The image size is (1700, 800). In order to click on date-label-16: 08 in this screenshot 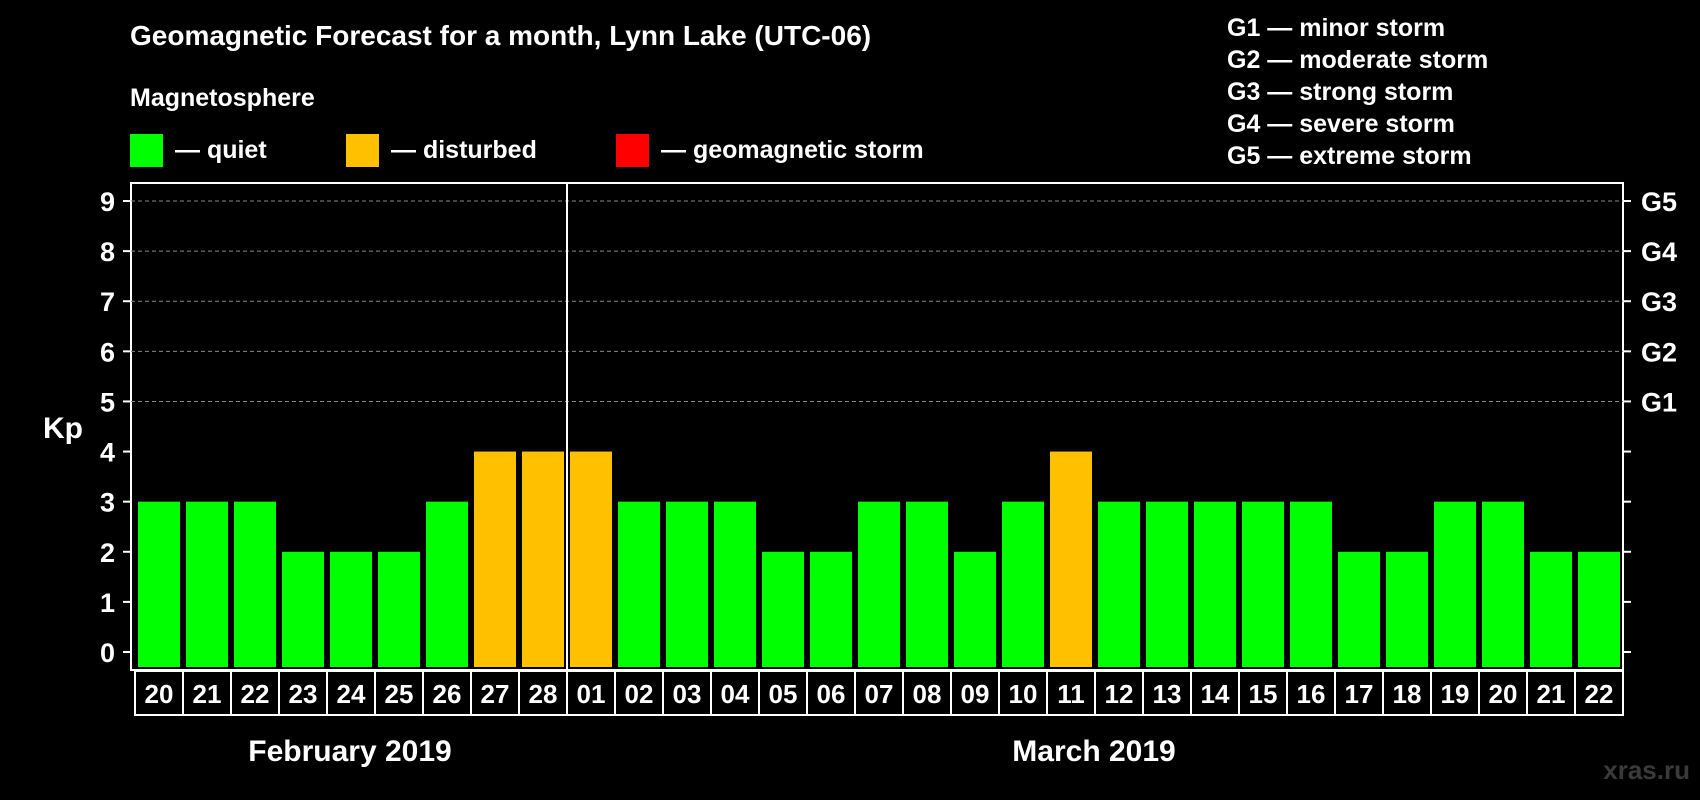, I will do `click(927, 694)`.